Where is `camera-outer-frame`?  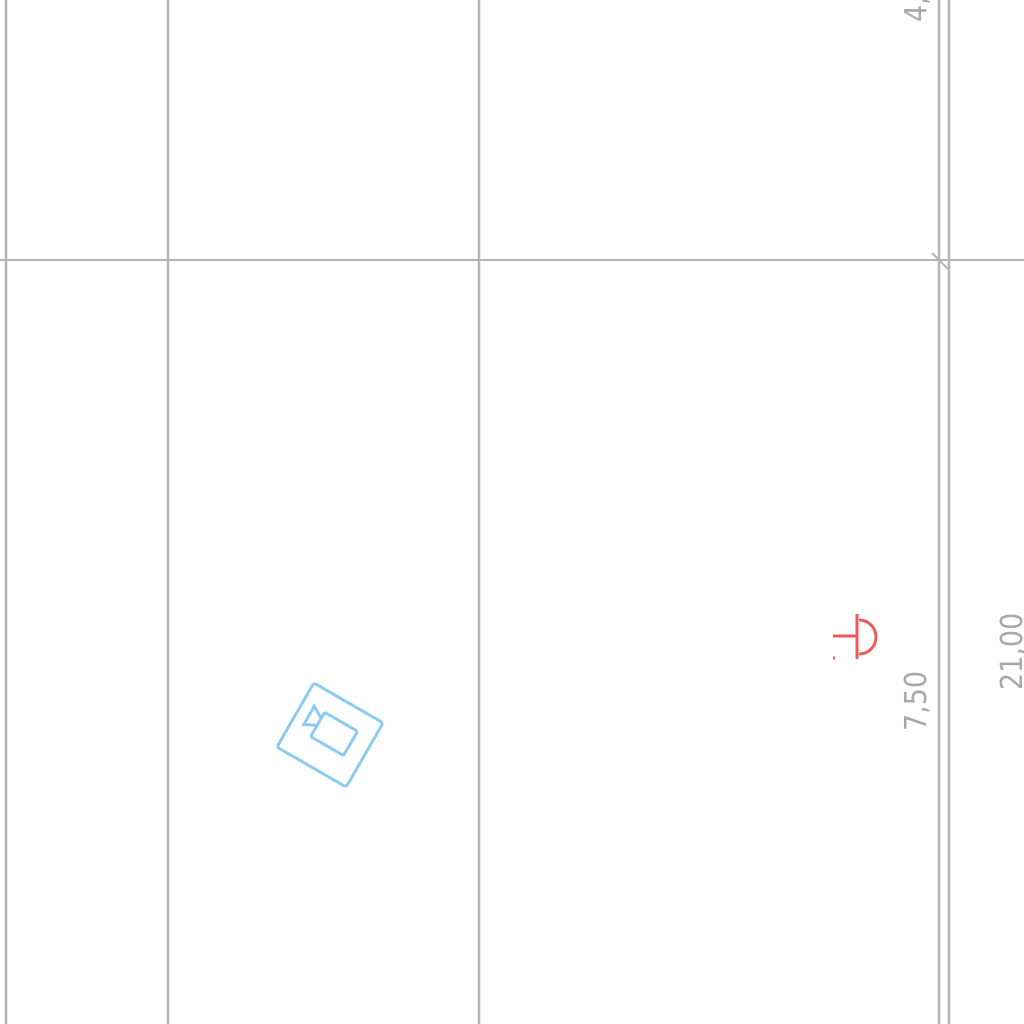
camera-outer-frame is located at coordinates (330, 735).